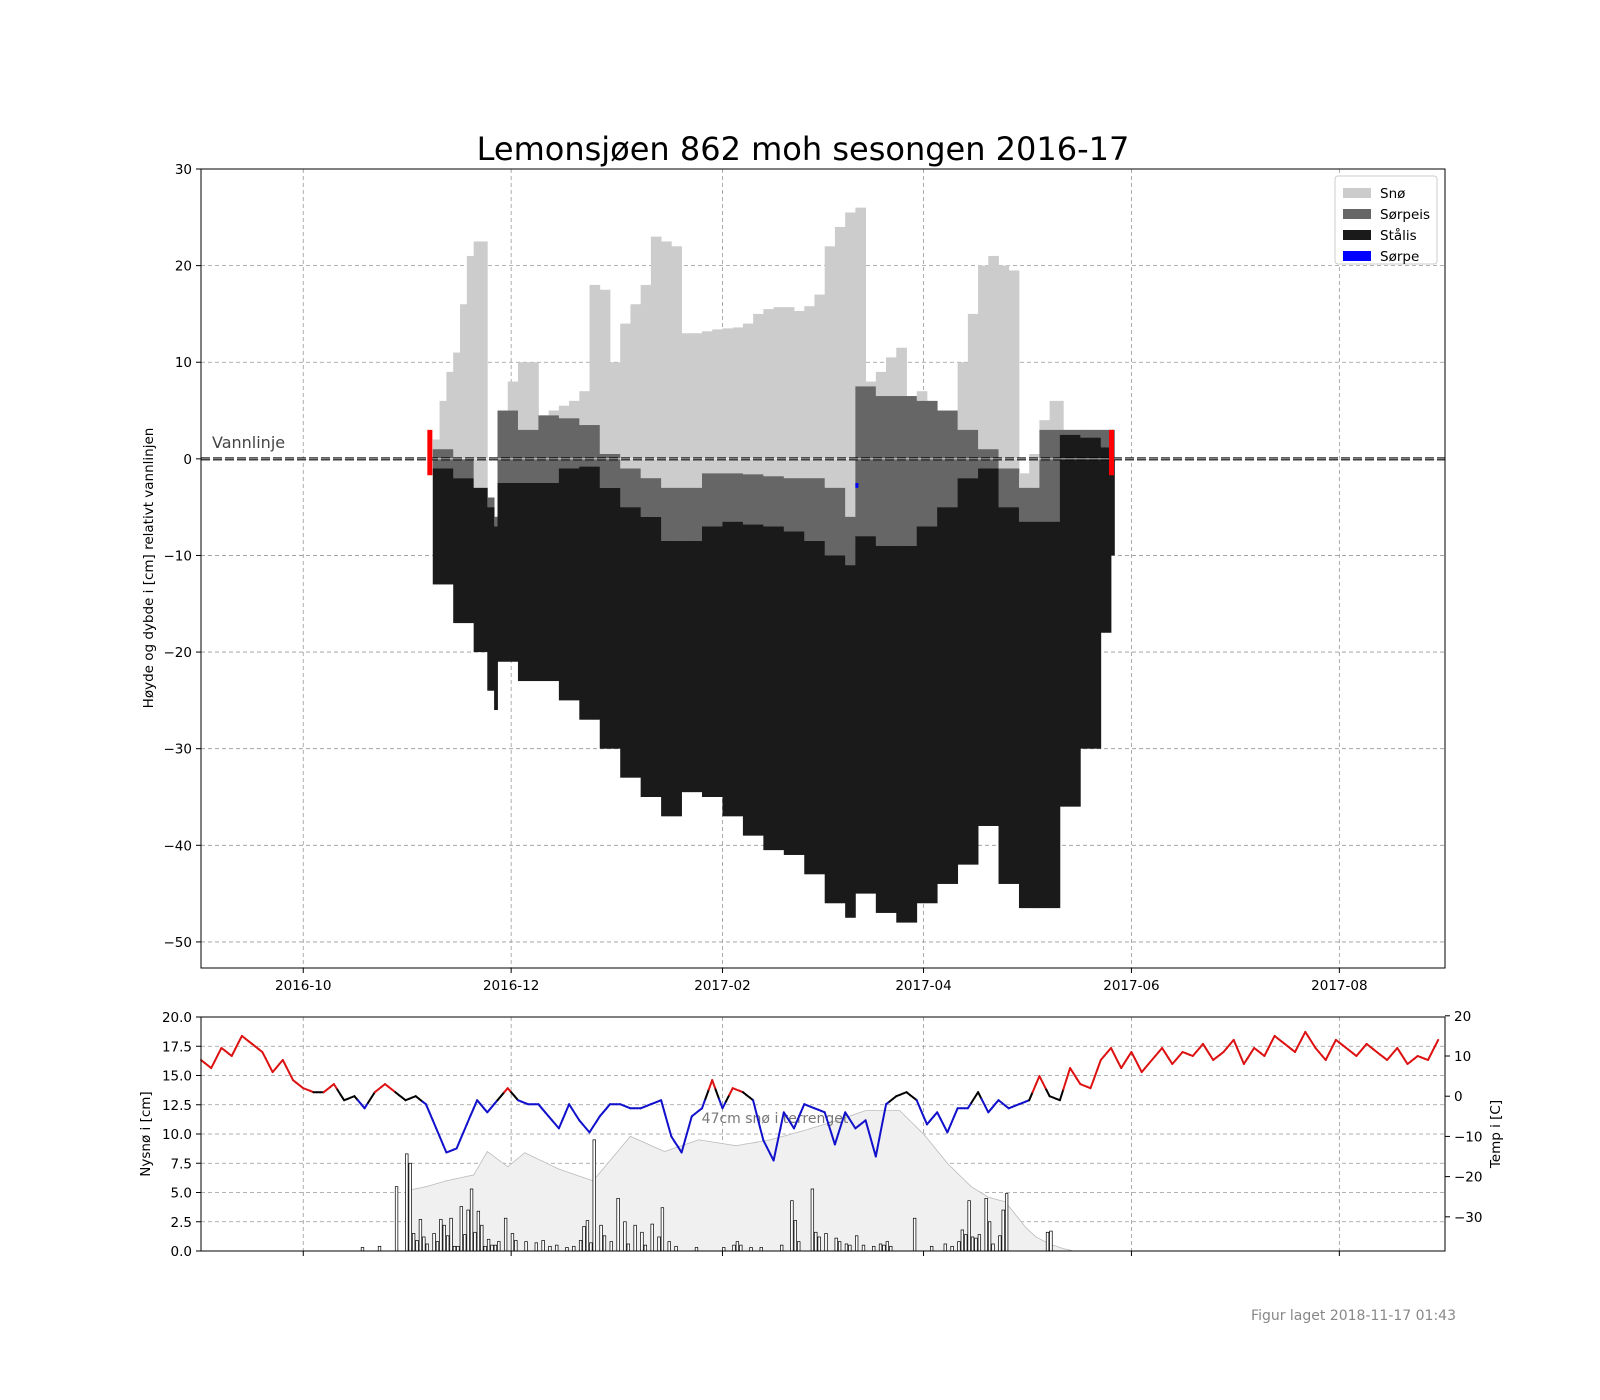 The height and width of the screenshot is (1400, 1600). I want to click on legend-label: Sørpe, so click(1399, 257).